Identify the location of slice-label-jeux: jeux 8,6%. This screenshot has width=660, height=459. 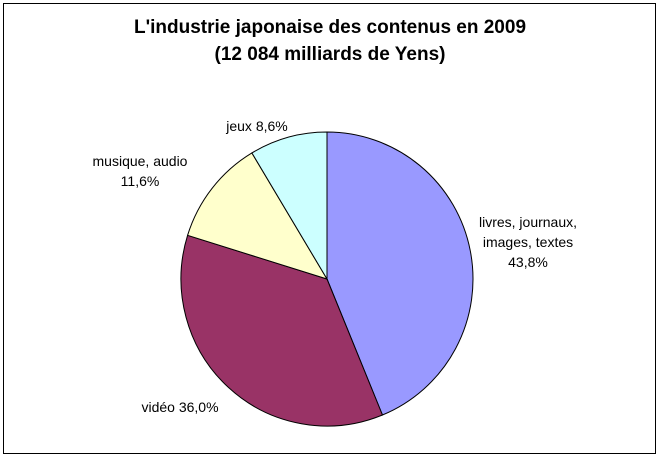
(256, 126).